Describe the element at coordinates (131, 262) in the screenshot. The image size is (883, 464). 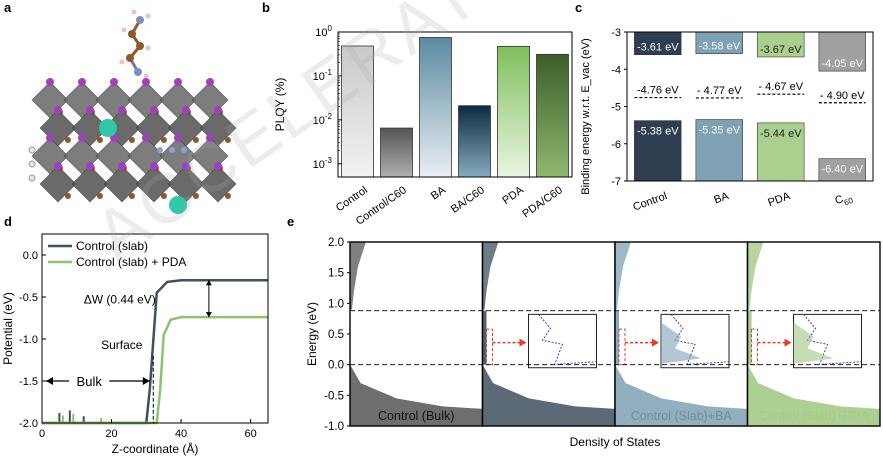
I see `legend-entry: Control (slab) + PDA` at that location.